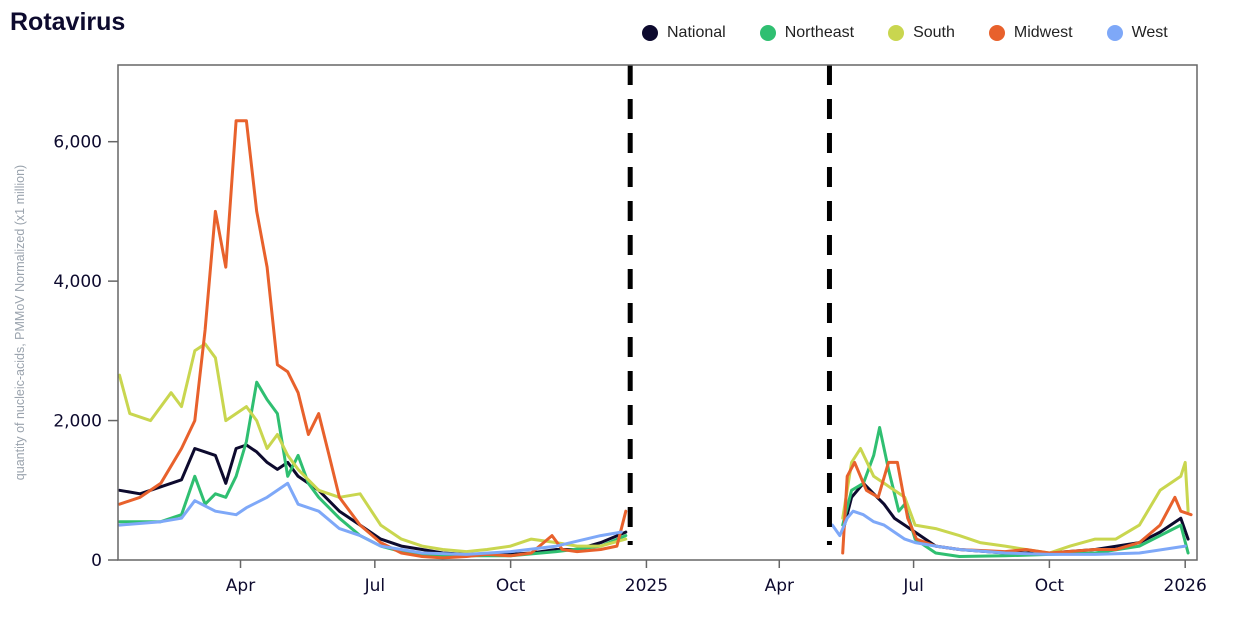 The height and width of the screenshot is (626, 1254). Describe the element at coordinates (1017, 507) in the screenshot. I see `series-line-midwest` at that location.